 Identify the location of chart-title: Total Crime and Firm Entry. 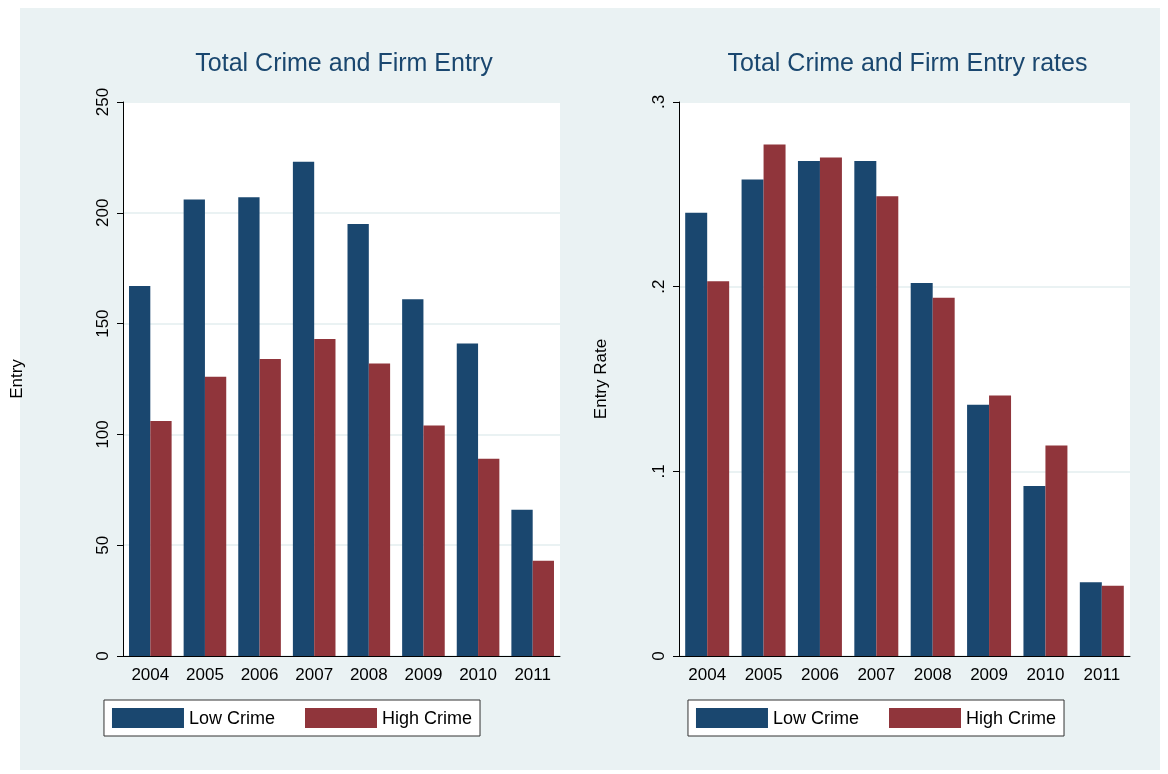
(344, 61).